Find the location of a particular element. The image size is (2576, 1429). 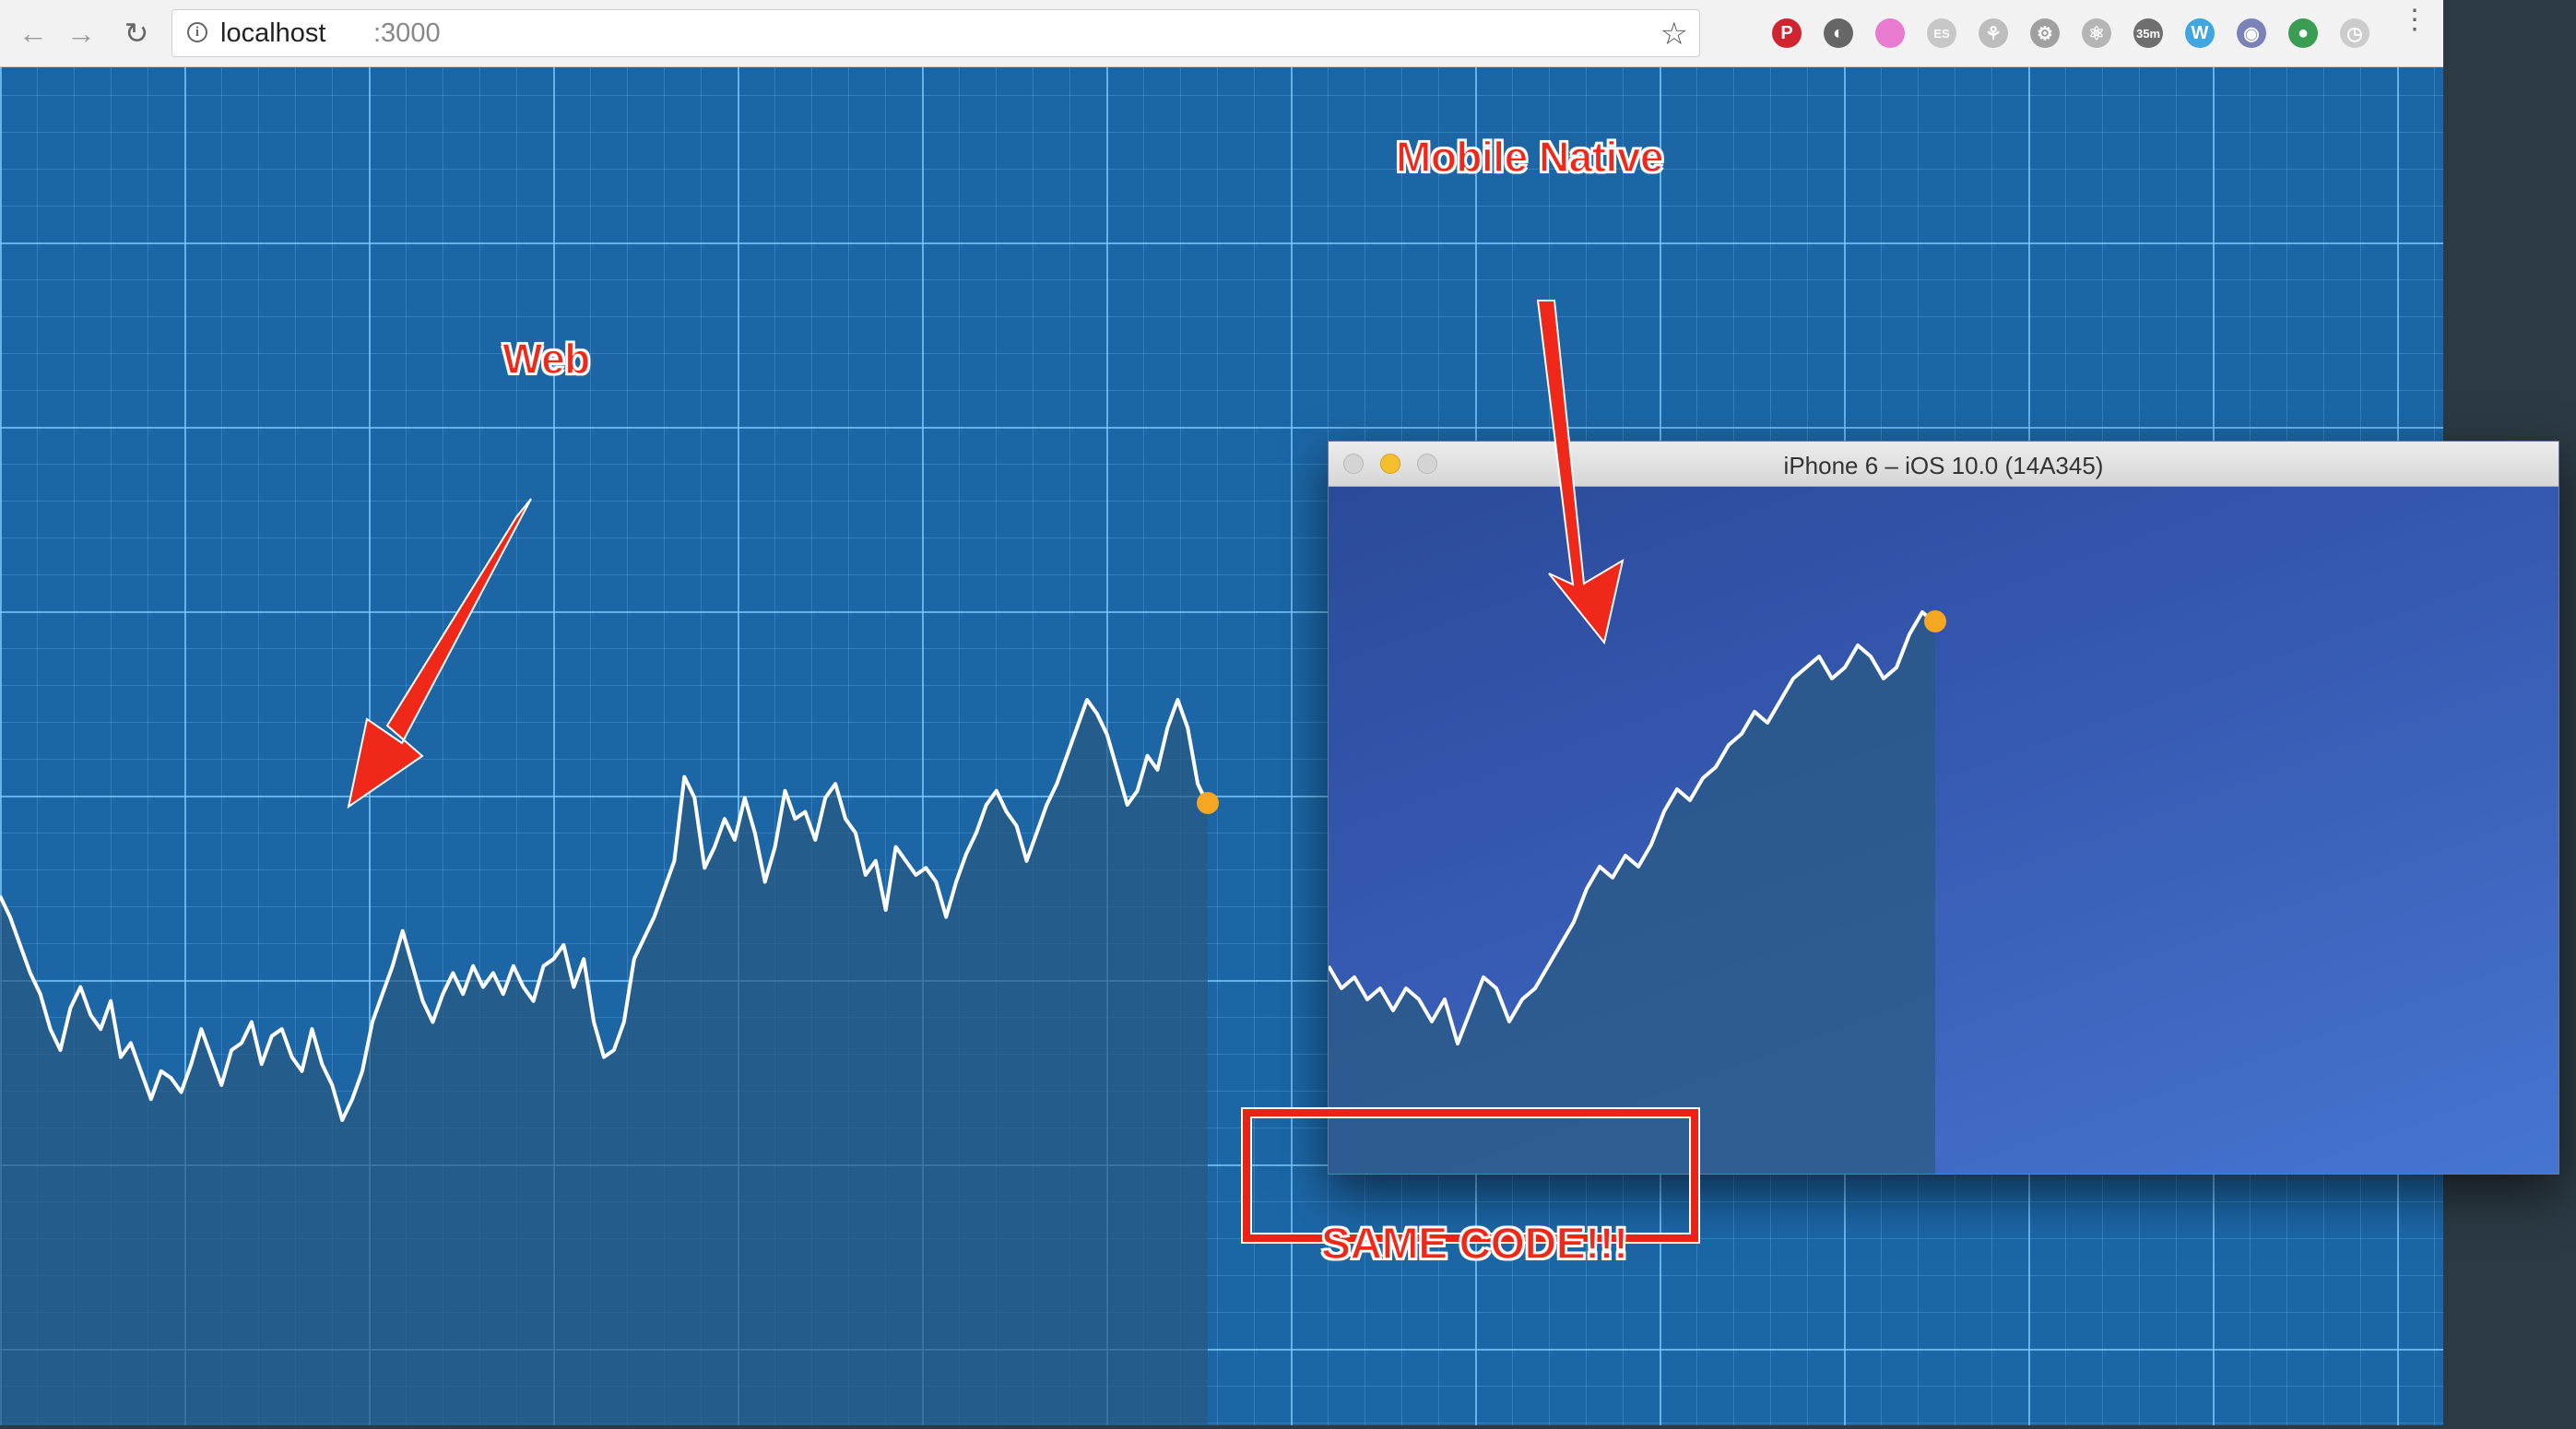

mobile-chart is located at coordinates (1637, 892).